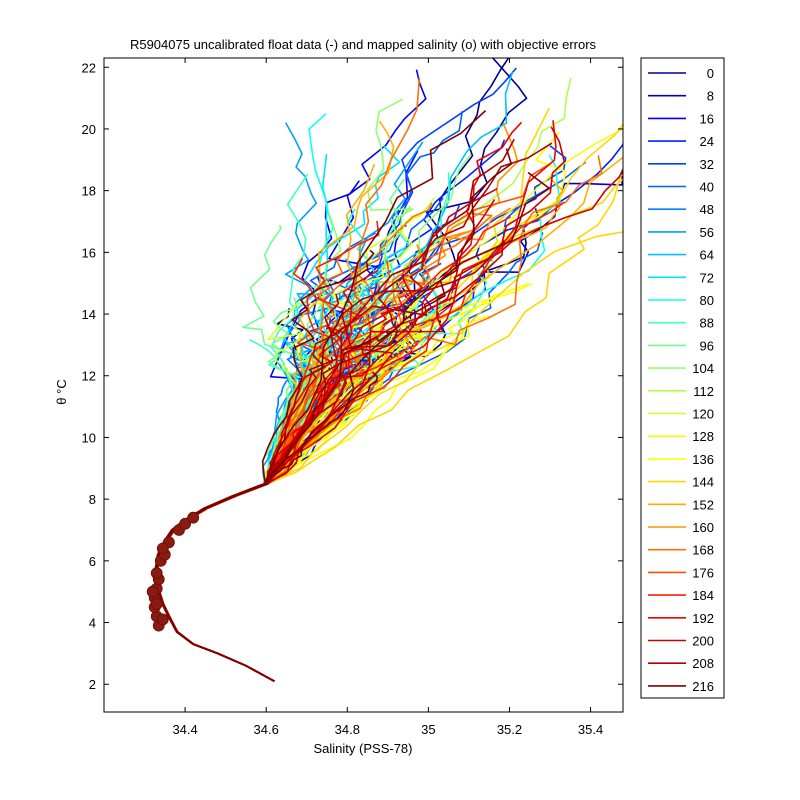 This screenshot has height=800, width=800. What do you see at coordinates (707, 141) in the screenshot?
I see `legend-label: 24` at bounding box center [707, 141].